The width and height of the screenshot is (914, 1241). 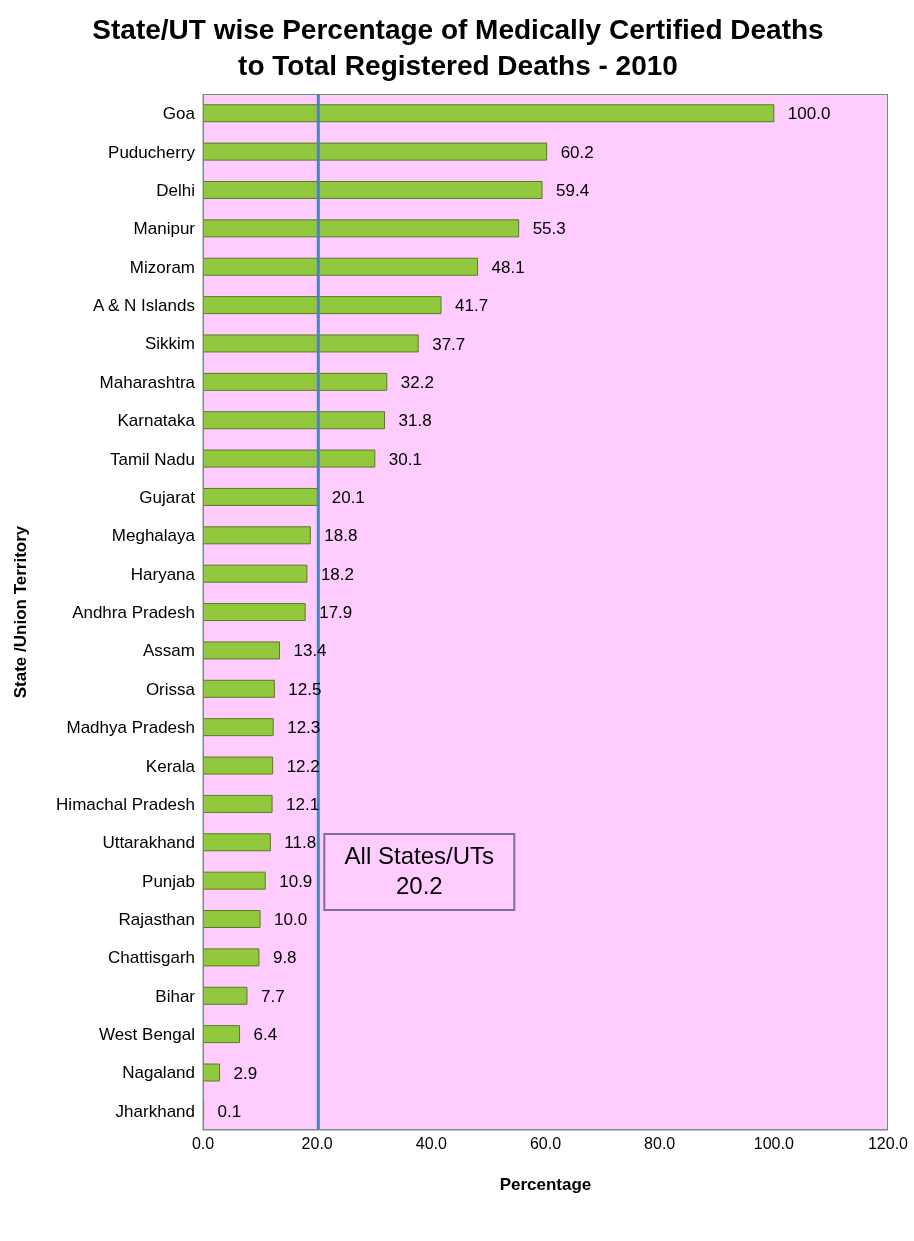 What do you see at coordinates (888, 1144) in the screenshot?
I see `x-tick-label: 120.0` at bounding box center [888, 1144].